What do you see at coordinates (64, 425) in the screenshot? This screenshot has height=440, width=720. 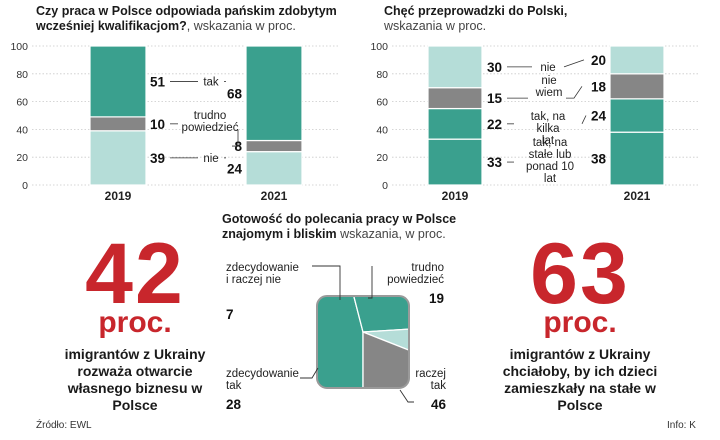 I see `source-note: Źródło: EWL` at bounding box center [64, 425].